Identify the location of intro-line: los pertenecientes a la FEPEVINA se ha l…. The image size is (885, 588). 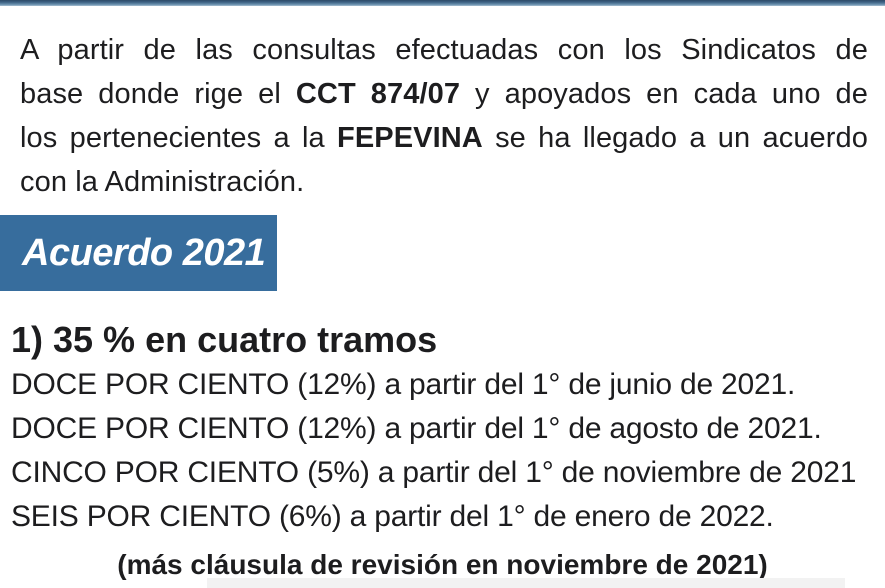
(444, 138).